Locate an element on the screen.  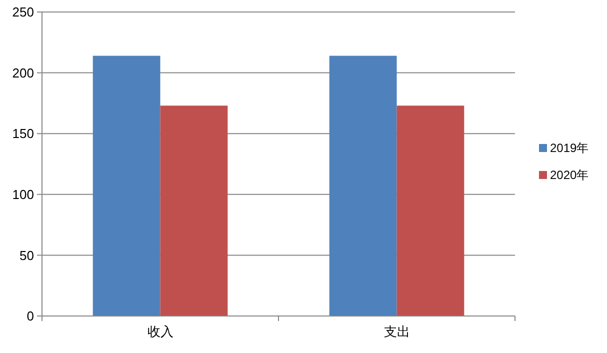
y-tick-label: 200 is located at coordinates (23, 72).